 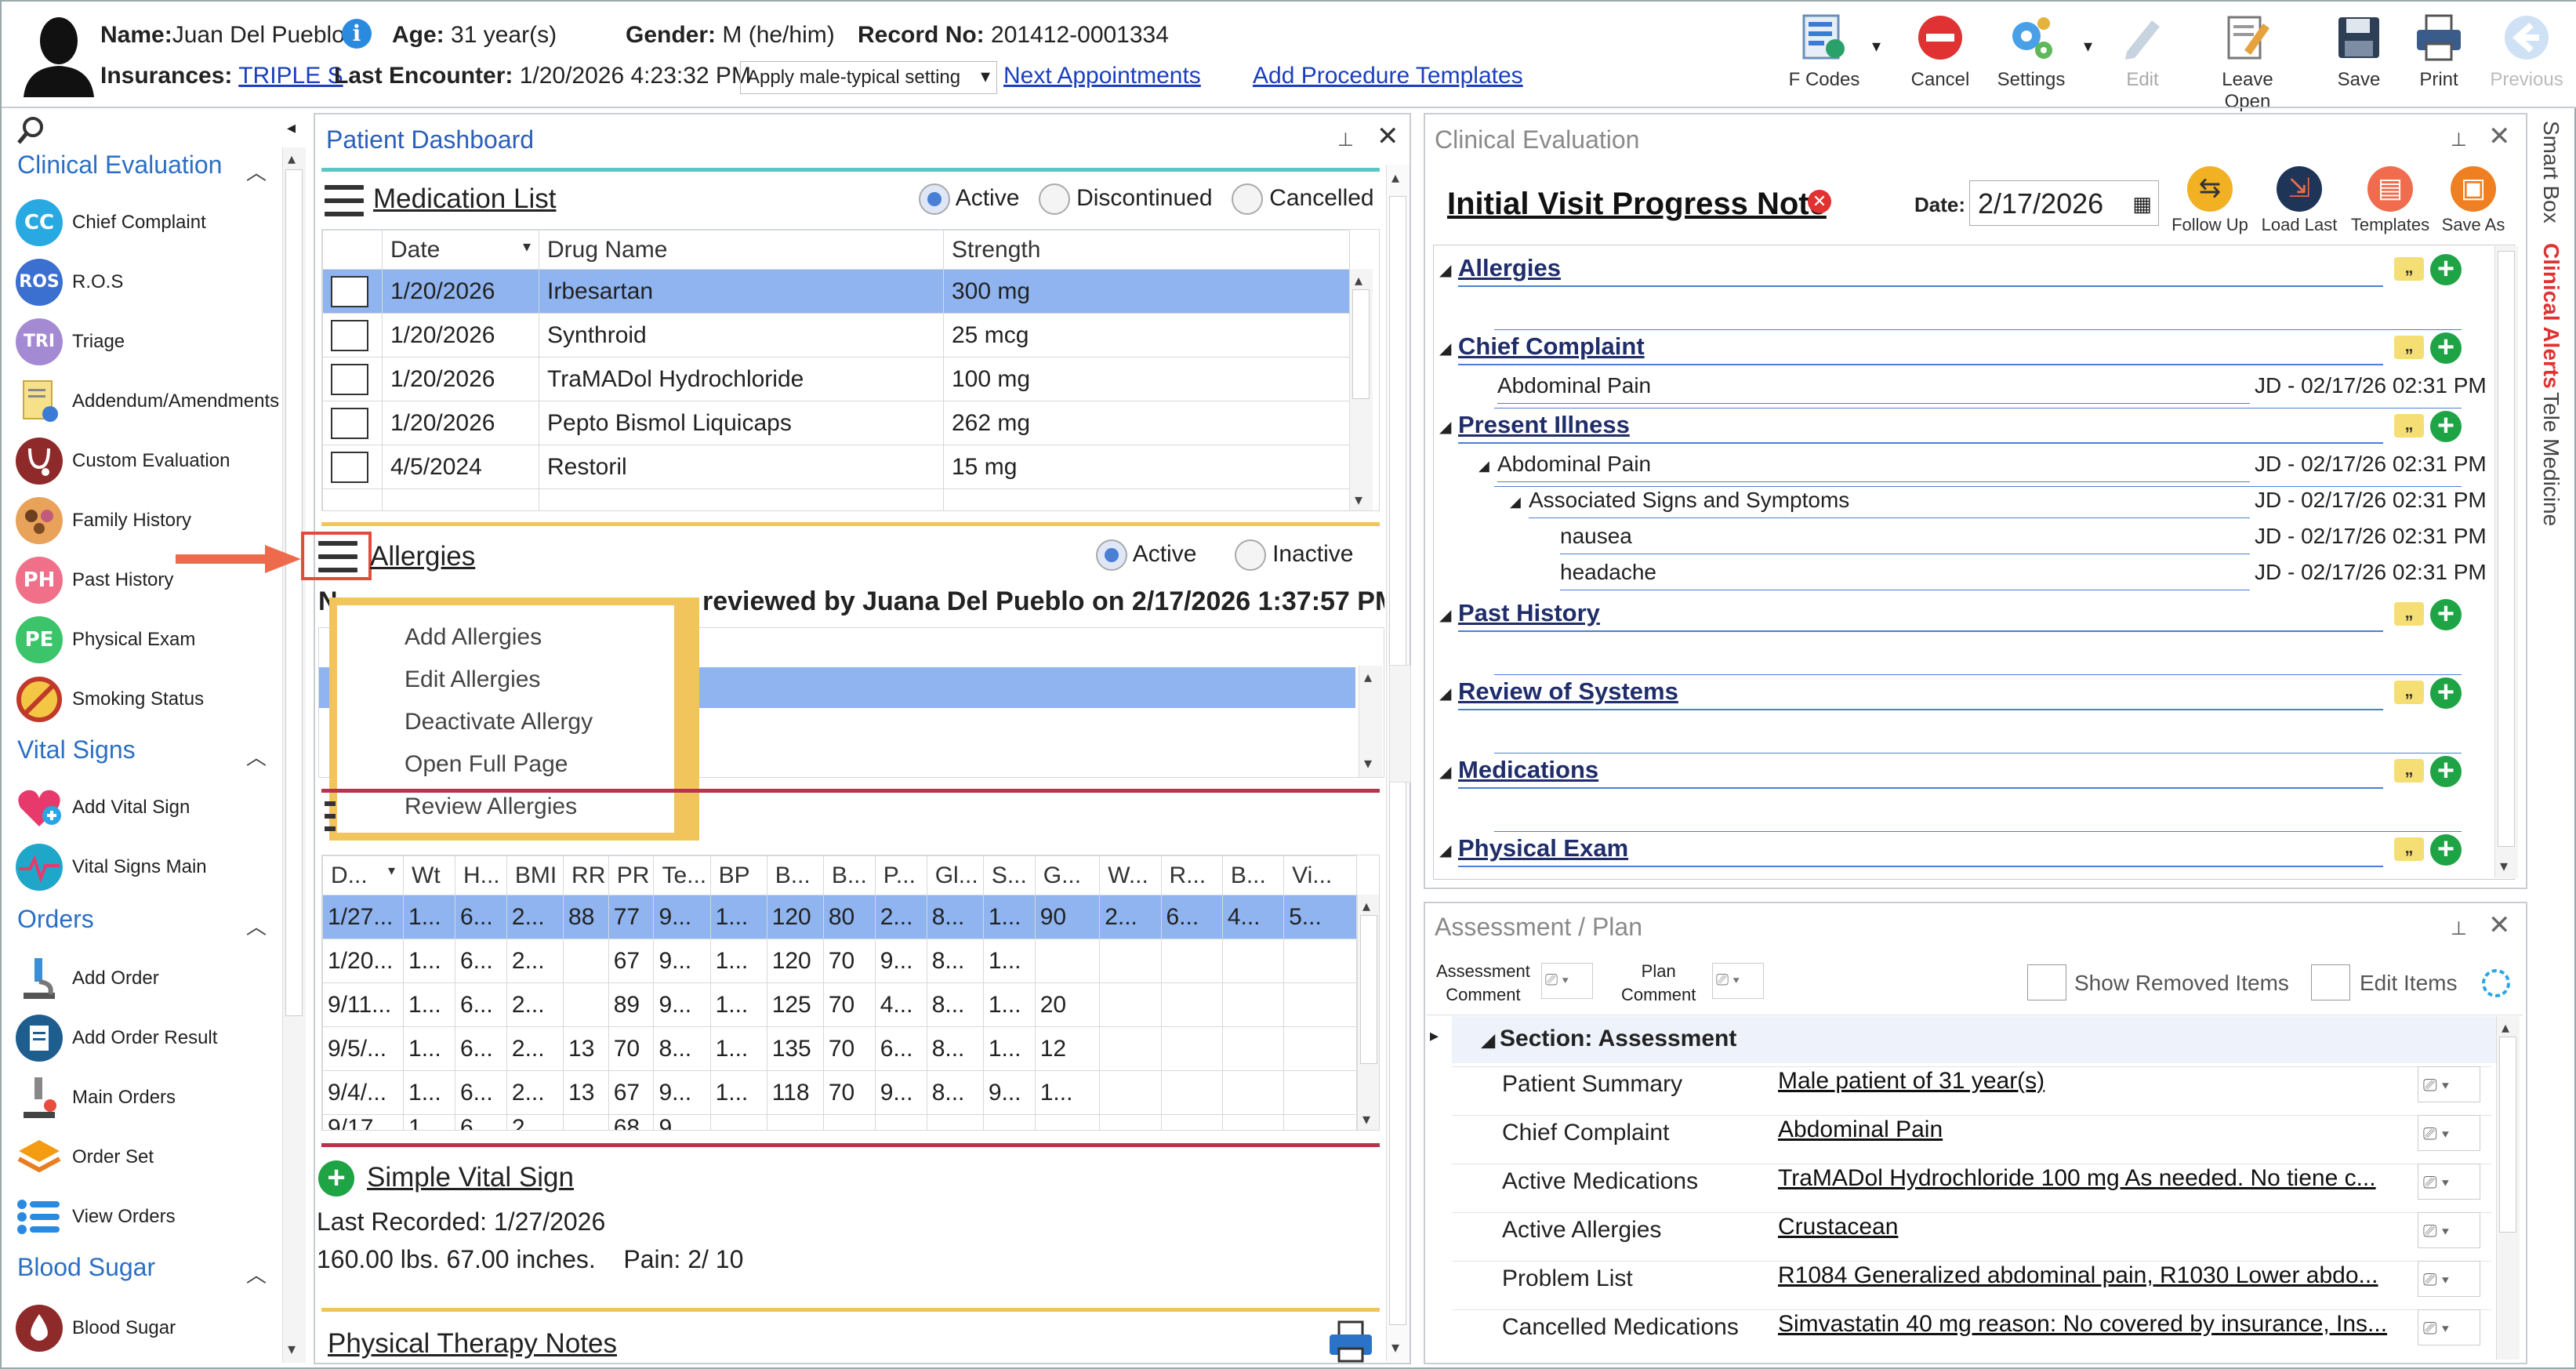 I want to click on nav-item-order-set: Order Set, so click(x=151, y=1158).